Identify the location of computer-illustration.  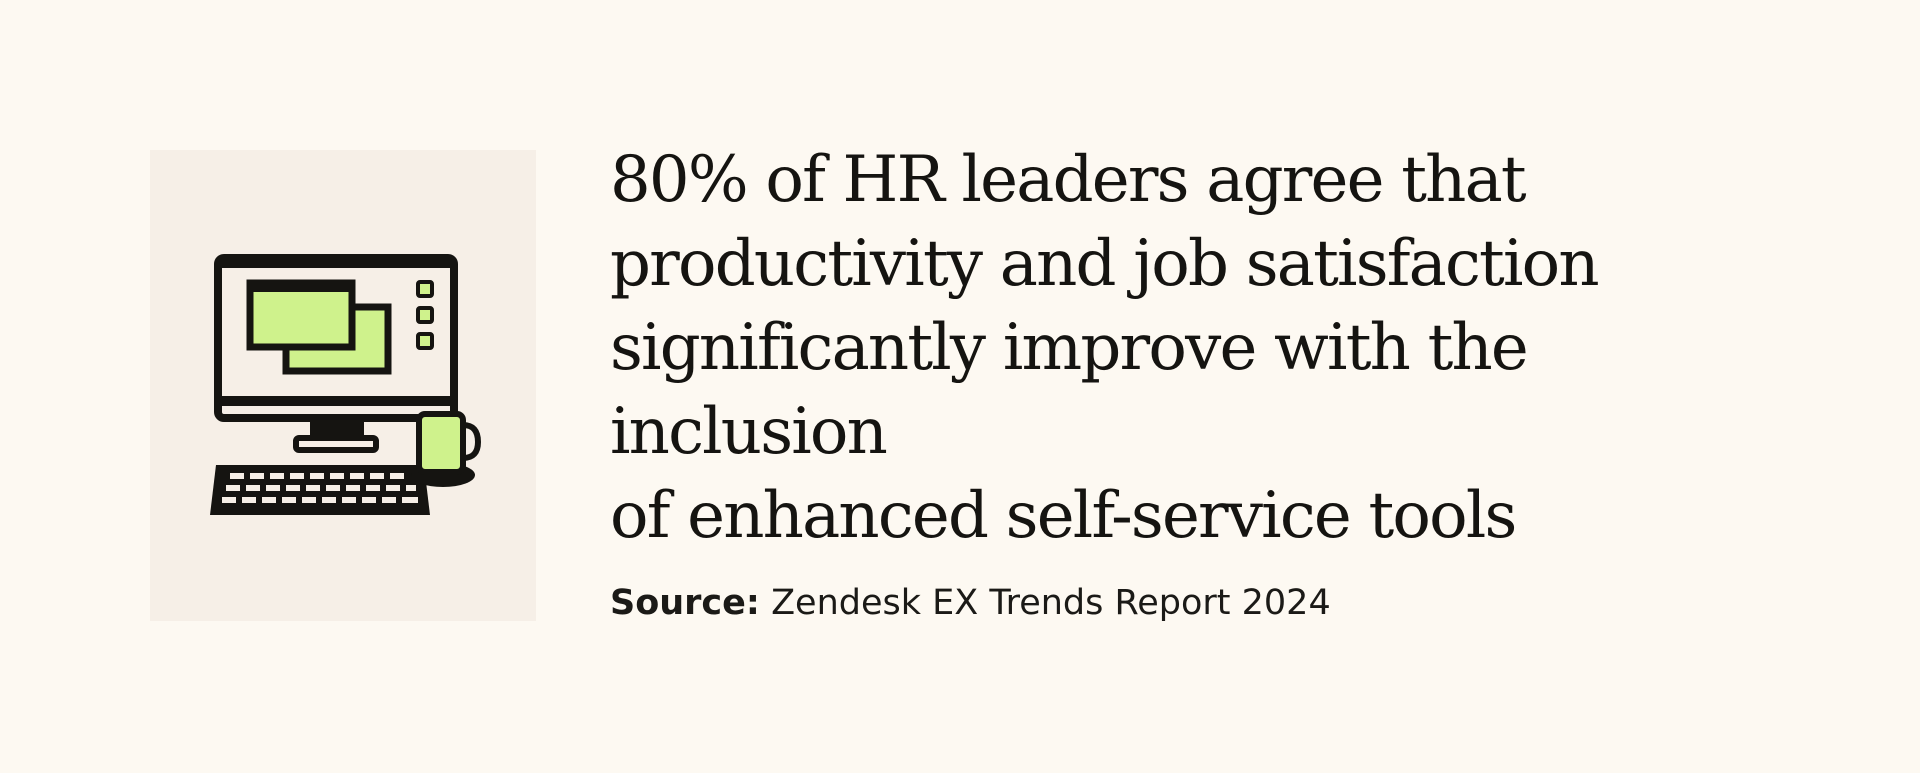
(346, 384).